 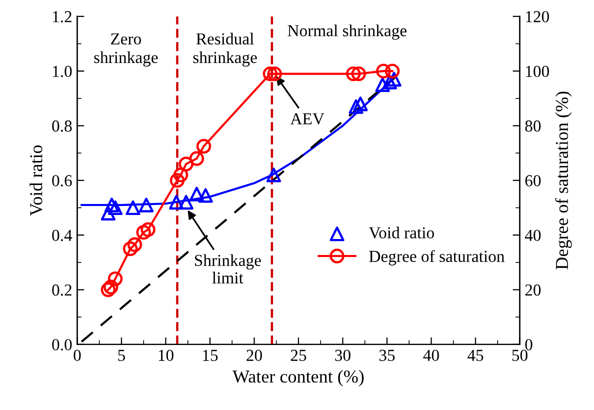 I want to click on annotation: Zero shrinkage, so click(x=126, y=50).